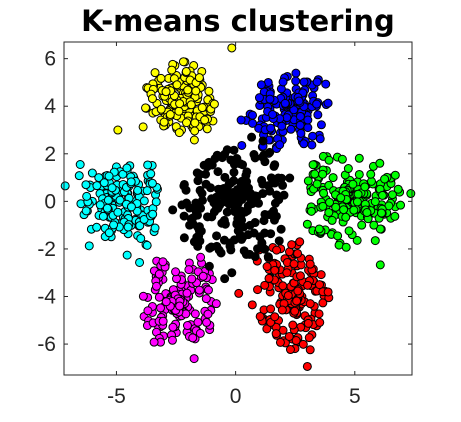 This screenshot has width=461, height=422. What do you see at coordinates (50, 201) in the screenshot?
I see `y-tick-label: 0` at bounding box center [50, 201].